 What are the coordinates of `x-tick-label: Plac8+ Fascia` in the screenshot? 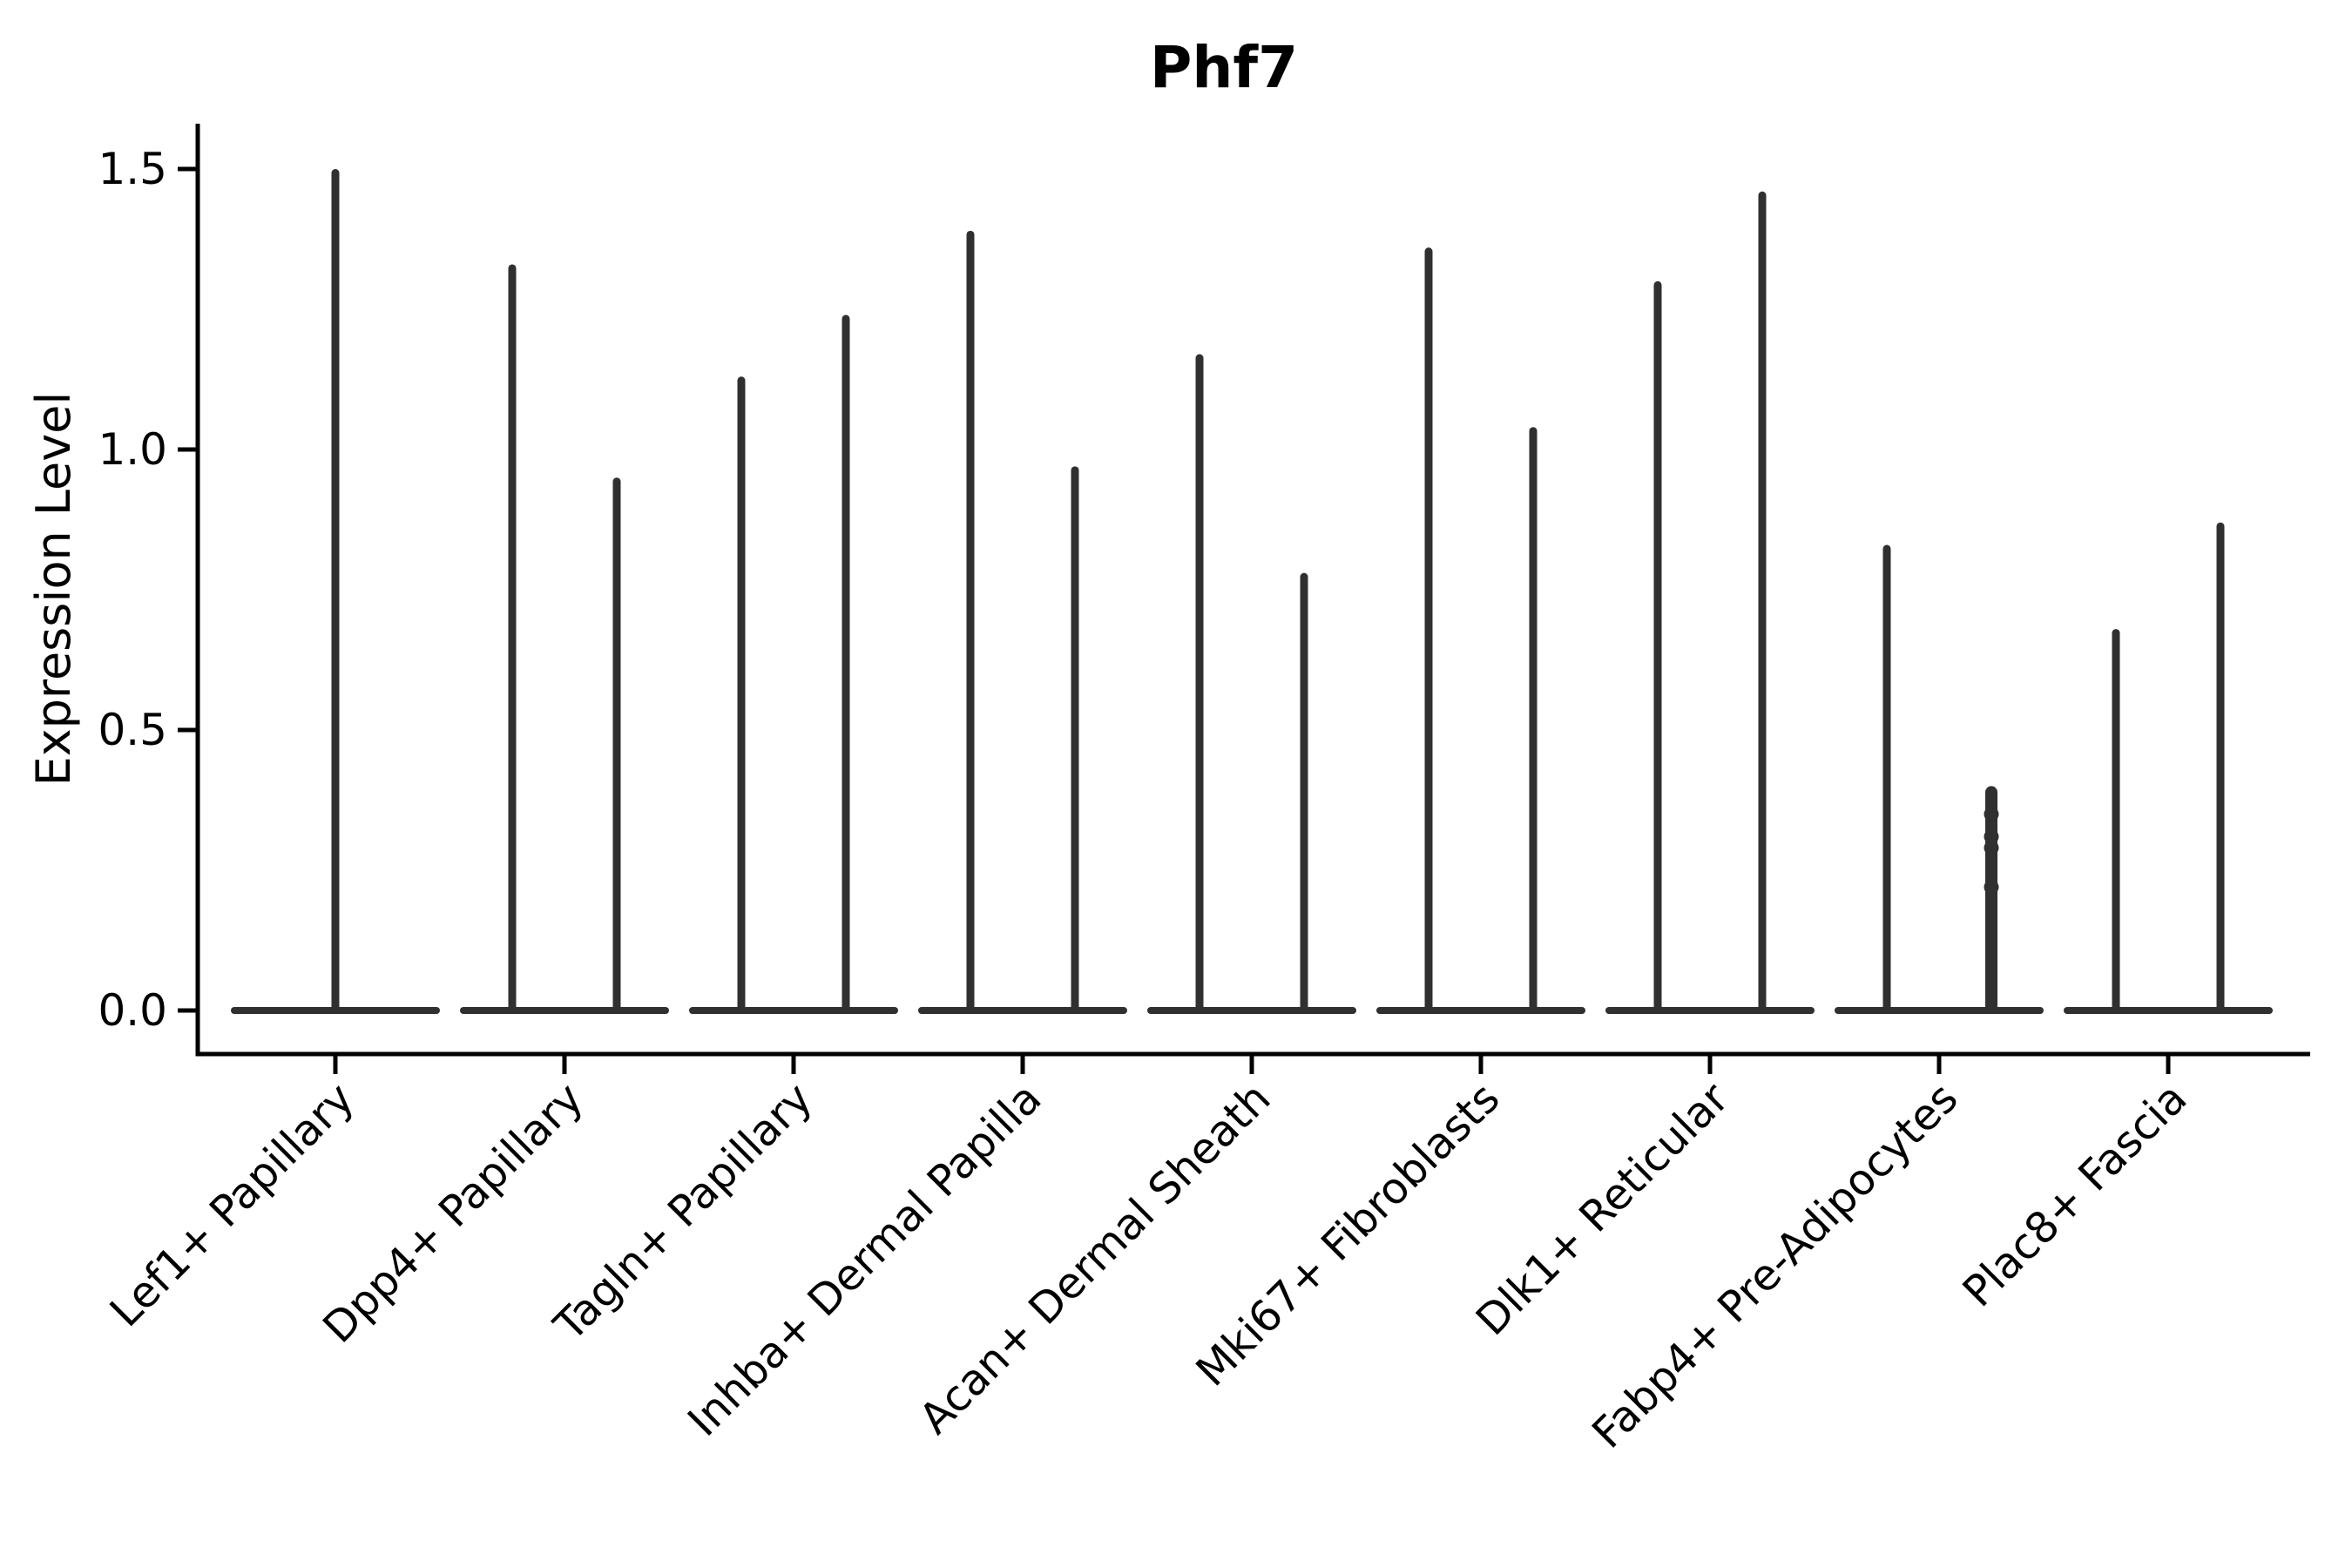 It's located at (2074, 1194).